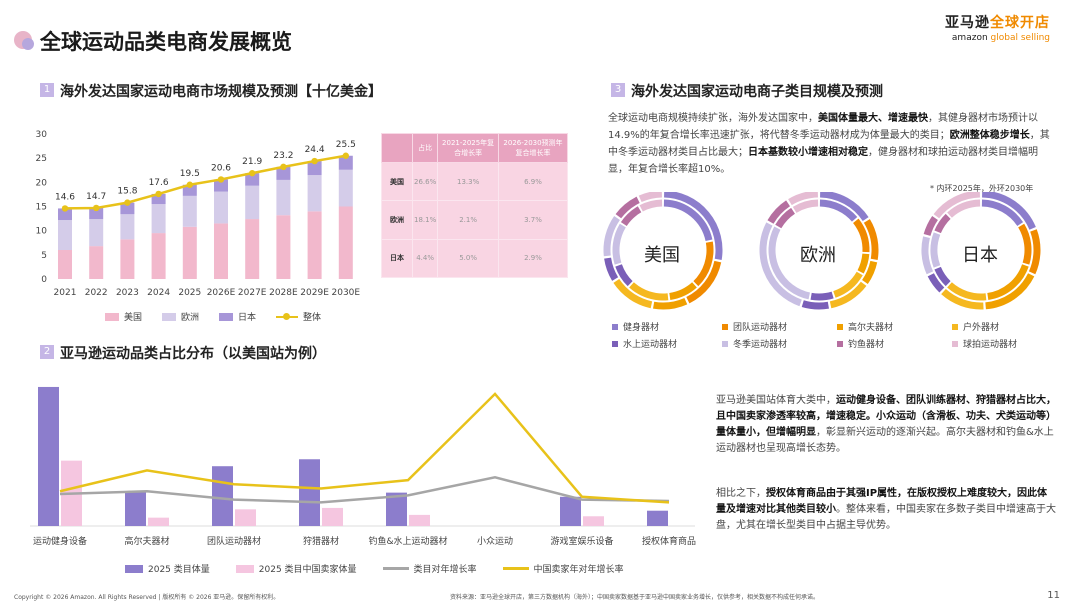 The height and width of the screenshot is (607, 1080). What do you see at coordinates (221, 168) in the screenshot?
I see `data-label: 20.6` at bounding box center [221, 168].